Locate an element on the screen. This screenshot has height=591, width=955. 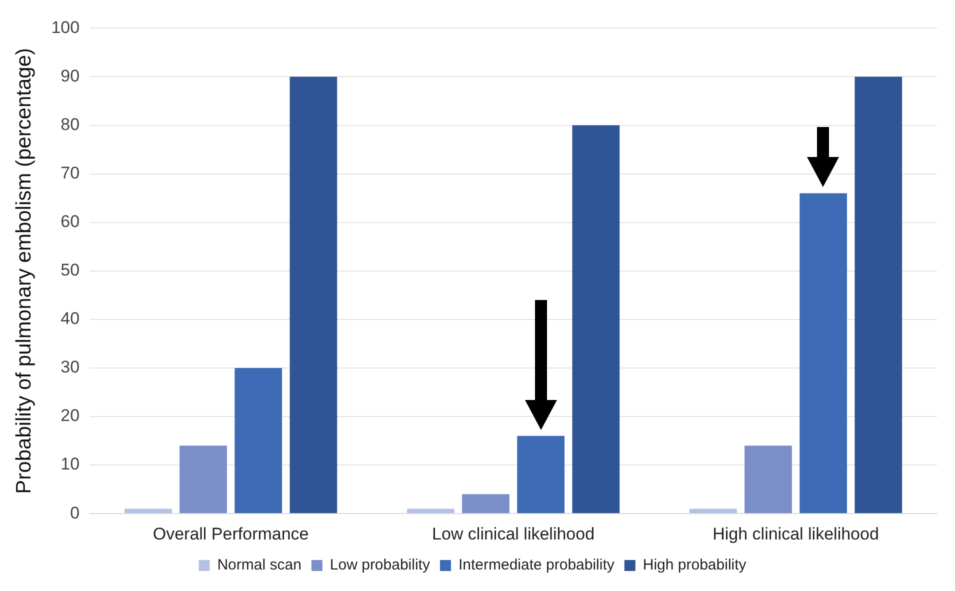
y-tick-label: 20 is located at coordinates (70, 416).